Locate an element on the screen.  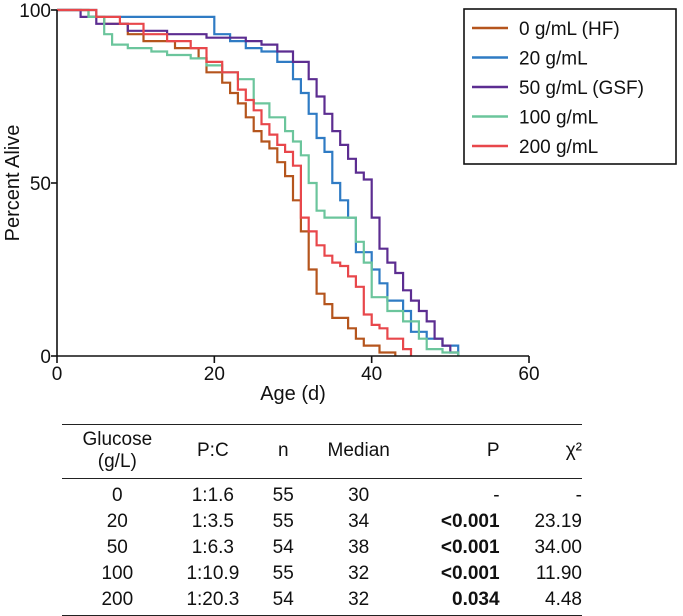
cell-glucose: 200 is located at coordinates (117, 601).